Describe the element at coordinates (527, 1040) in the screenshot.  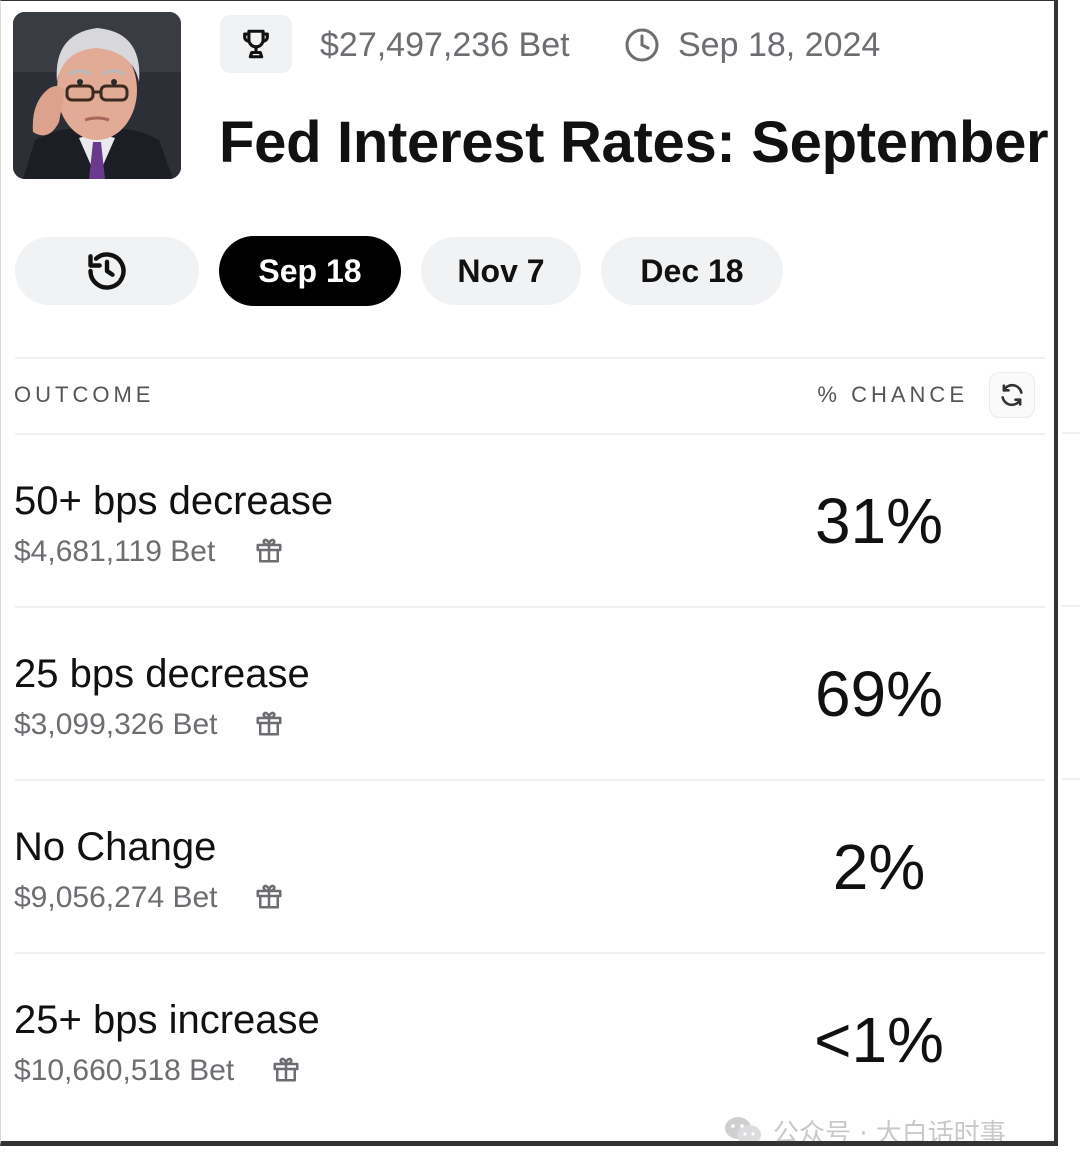
I see `outcome-row: 25+ bps increase $10,660,518 Bet <1%` at that location.